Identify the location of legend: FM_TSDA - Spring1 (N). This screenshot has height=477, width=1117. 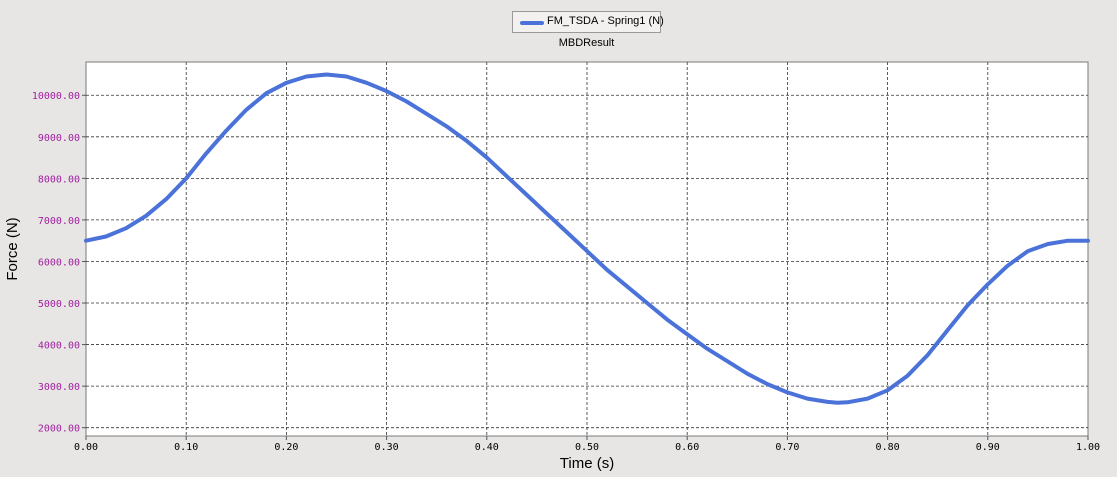
(588, 22).